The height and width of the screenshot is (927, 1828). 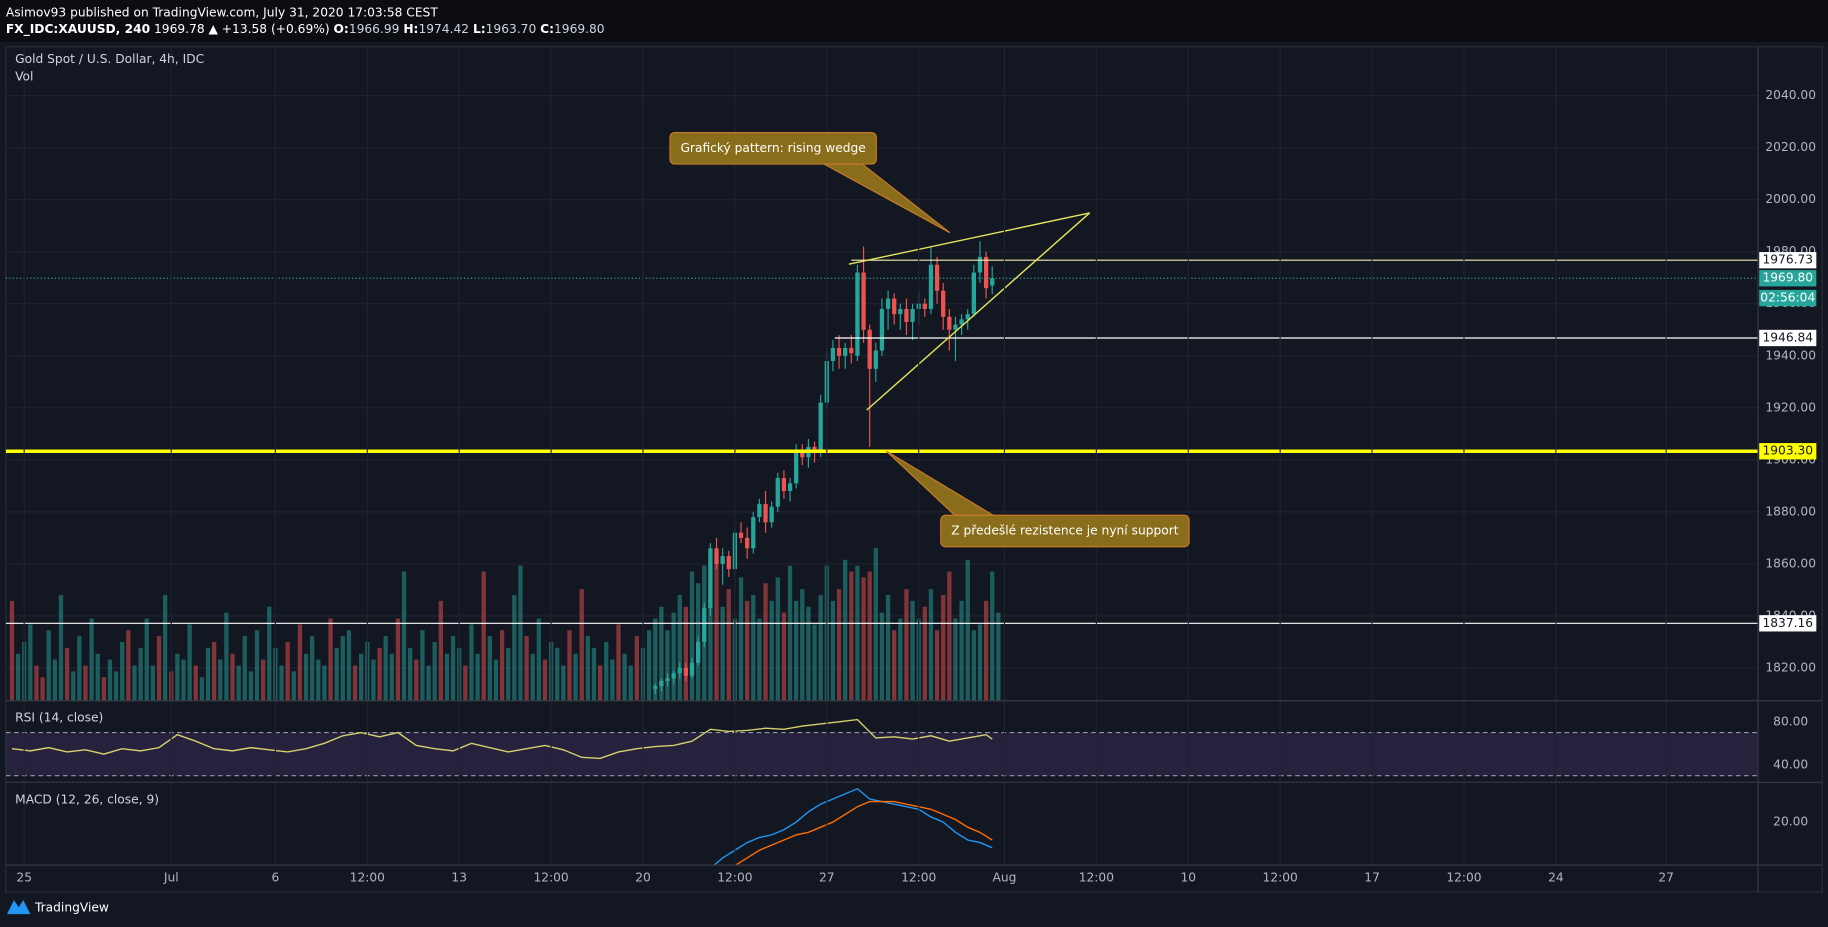 I want to click on indicator-line, so click(x=863, y=833).